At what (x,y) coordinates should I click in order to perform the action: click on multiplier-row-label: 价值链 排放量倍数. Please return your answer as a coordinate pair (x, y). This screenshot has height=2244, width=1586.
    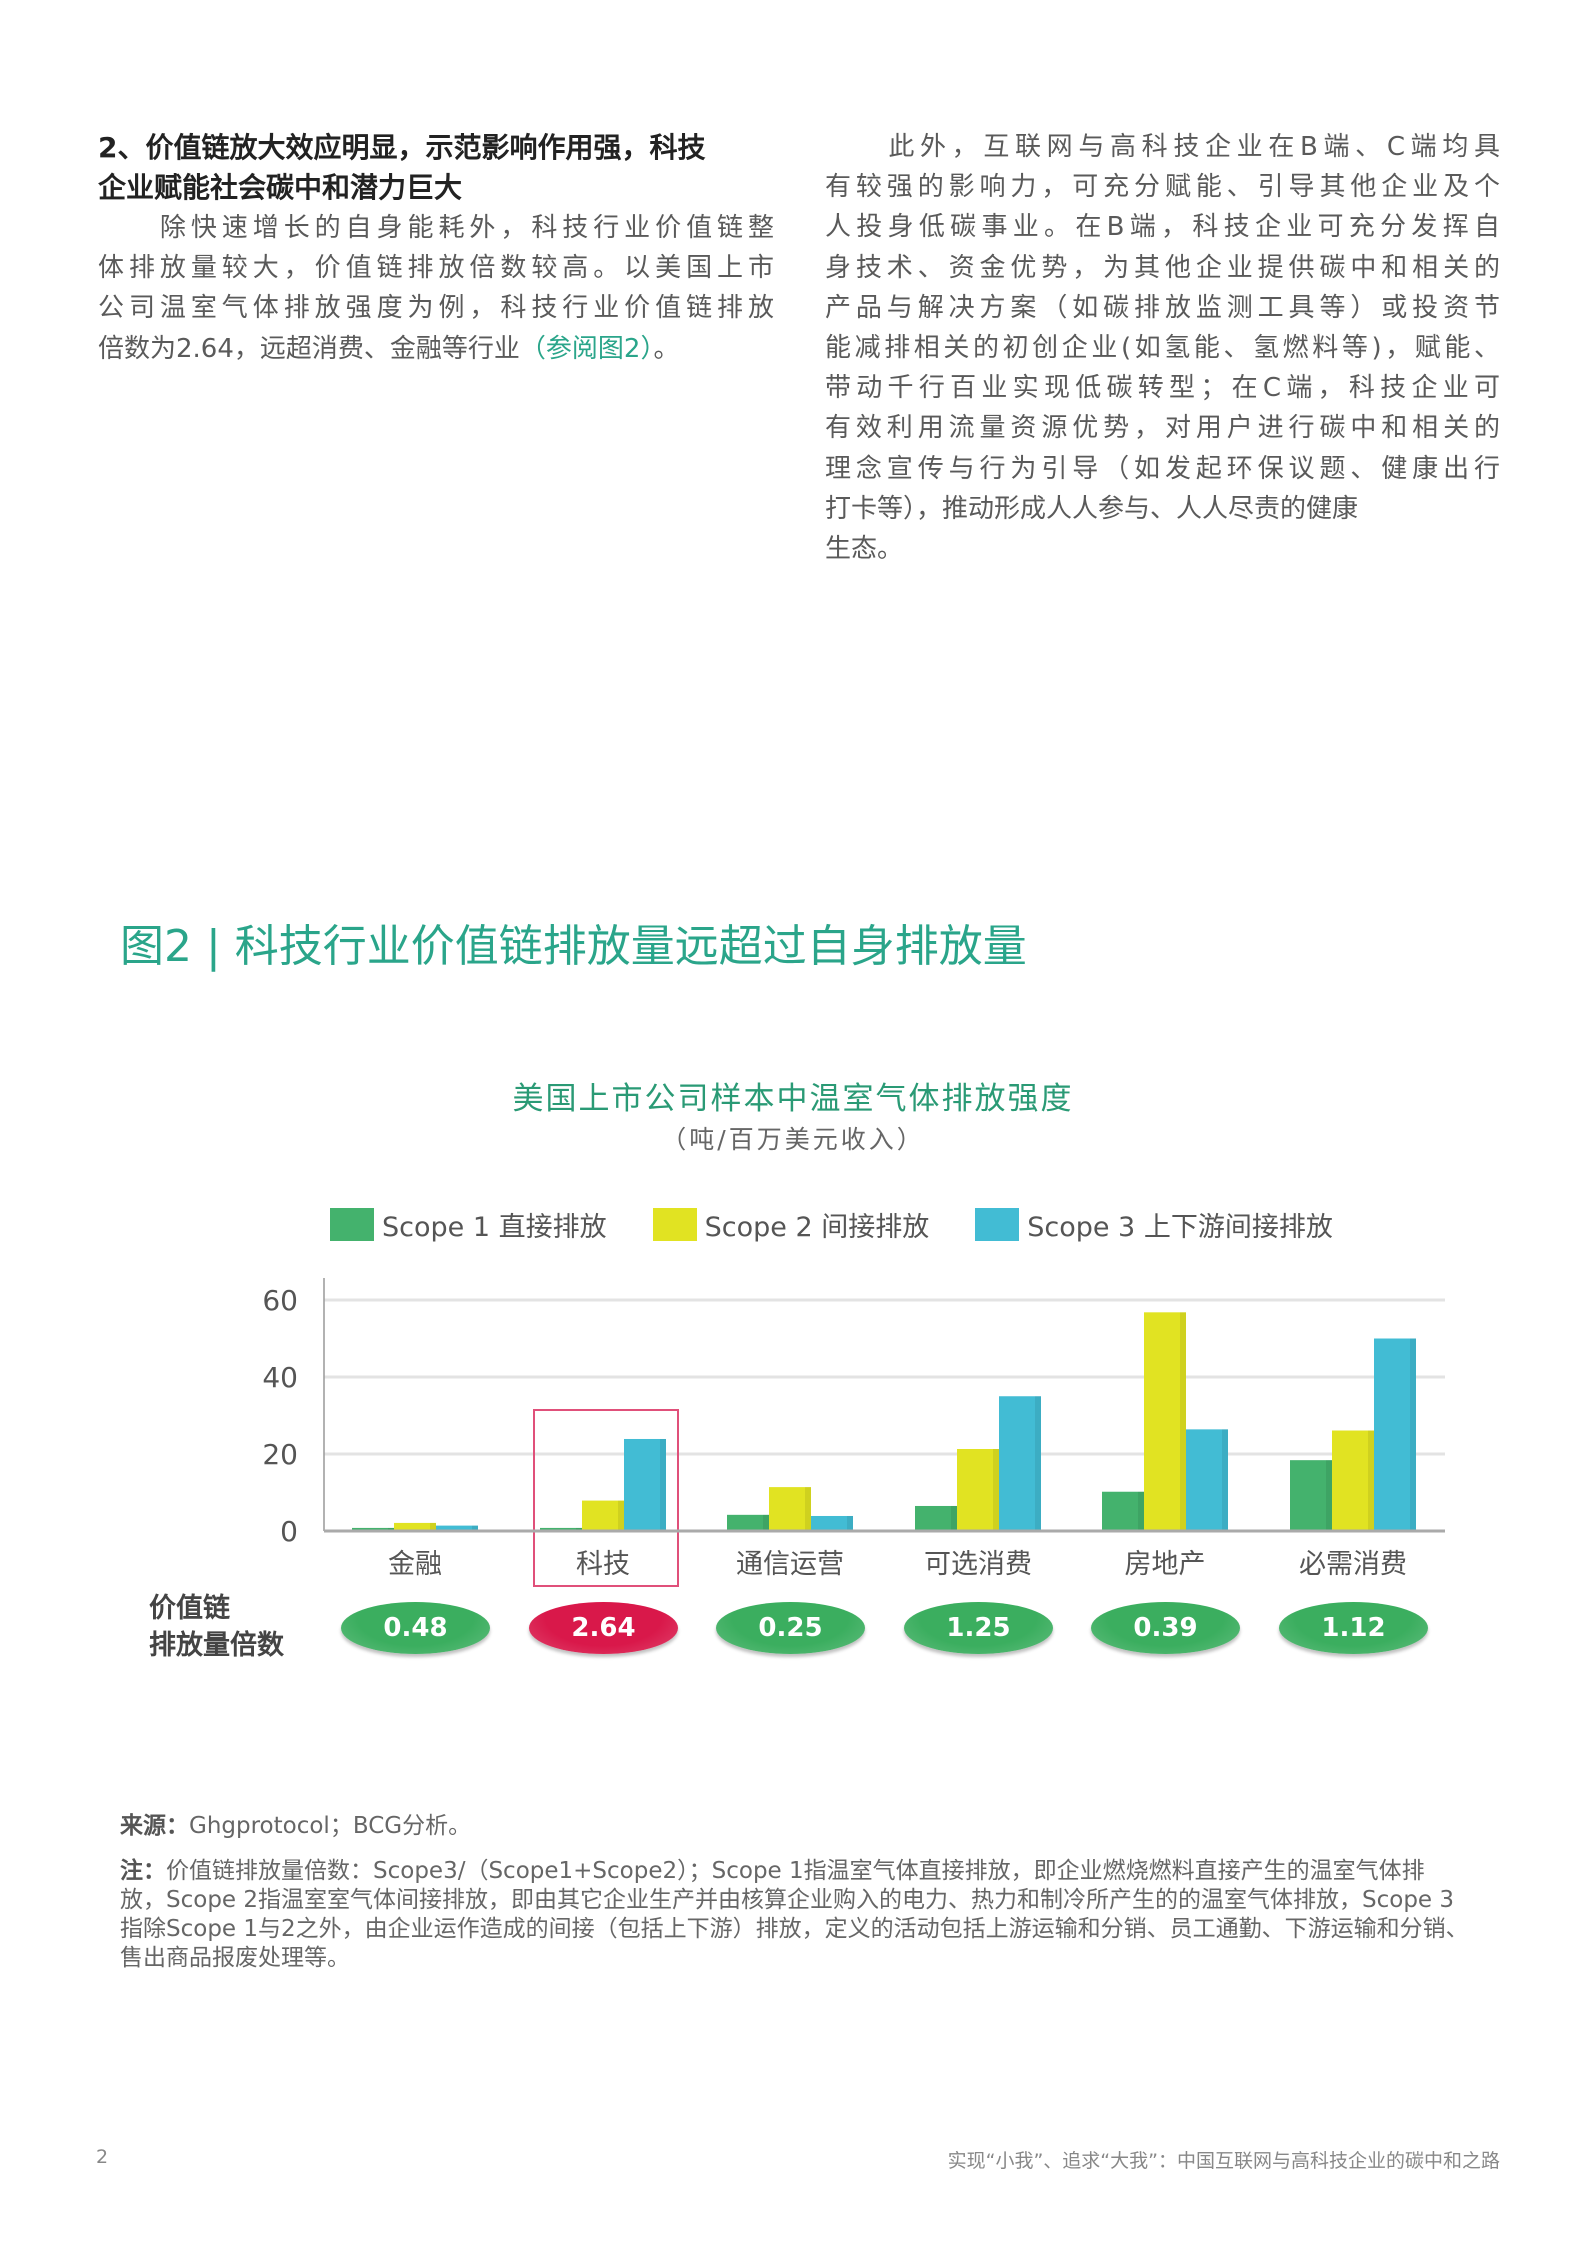
    Looking at the image, I should click on (216, 1627).